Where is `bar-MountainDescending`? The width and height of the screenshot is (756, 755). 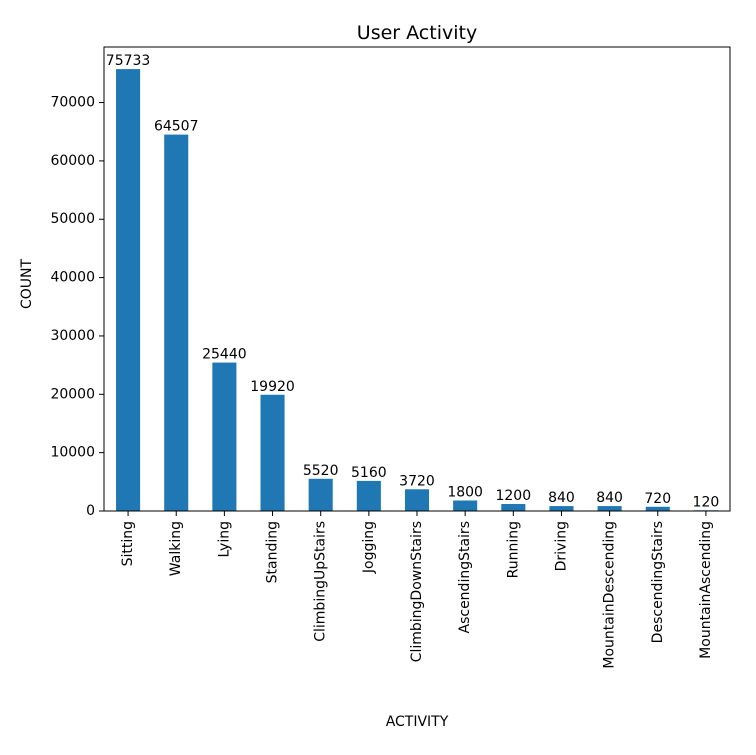 bar-MountainDescending is located at coordinates (609, 508).